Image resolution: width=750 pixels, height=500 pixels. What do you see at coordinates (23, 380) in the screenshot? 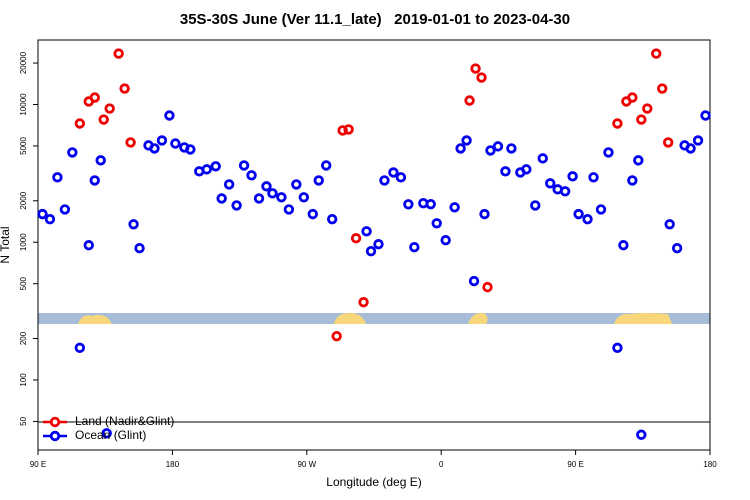
I see `y-tick-label: 100` at bounding box center [23, 380].